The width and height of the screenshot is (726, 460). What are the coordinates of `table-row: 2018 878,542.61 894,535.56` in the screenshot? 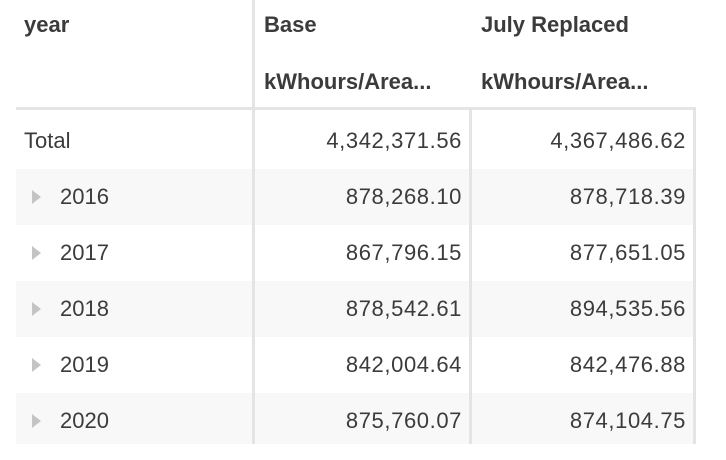 It's located at (356, 309).